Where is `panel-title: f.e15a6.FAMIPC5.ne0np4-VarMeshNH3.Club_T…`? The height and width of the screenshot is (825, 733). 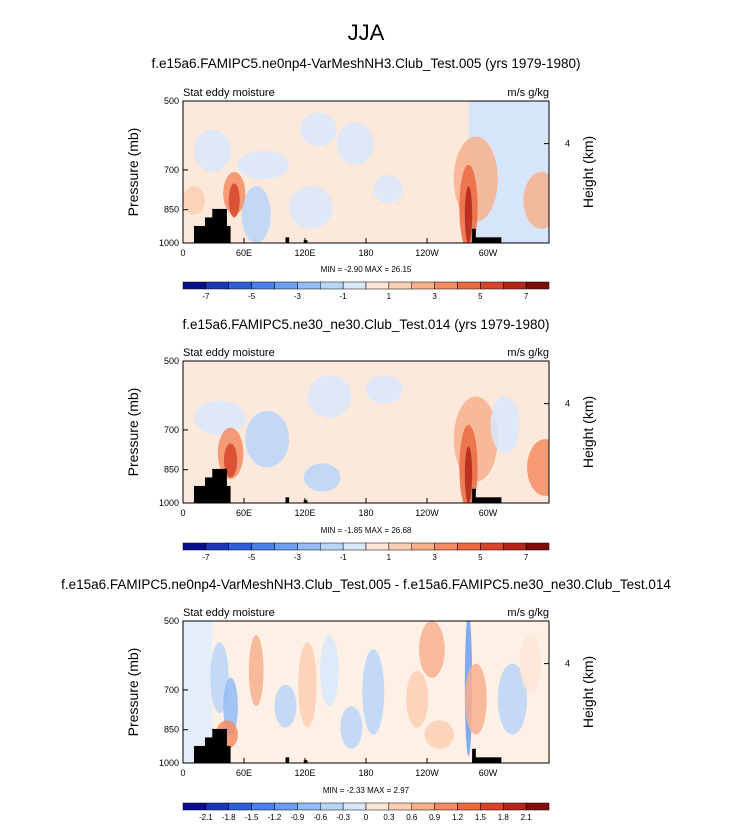 panel-title: f.e15a6.FAMIPC5.ne0np4-VarMeshNH3.Club_T… is located at coordinates (366, 63).